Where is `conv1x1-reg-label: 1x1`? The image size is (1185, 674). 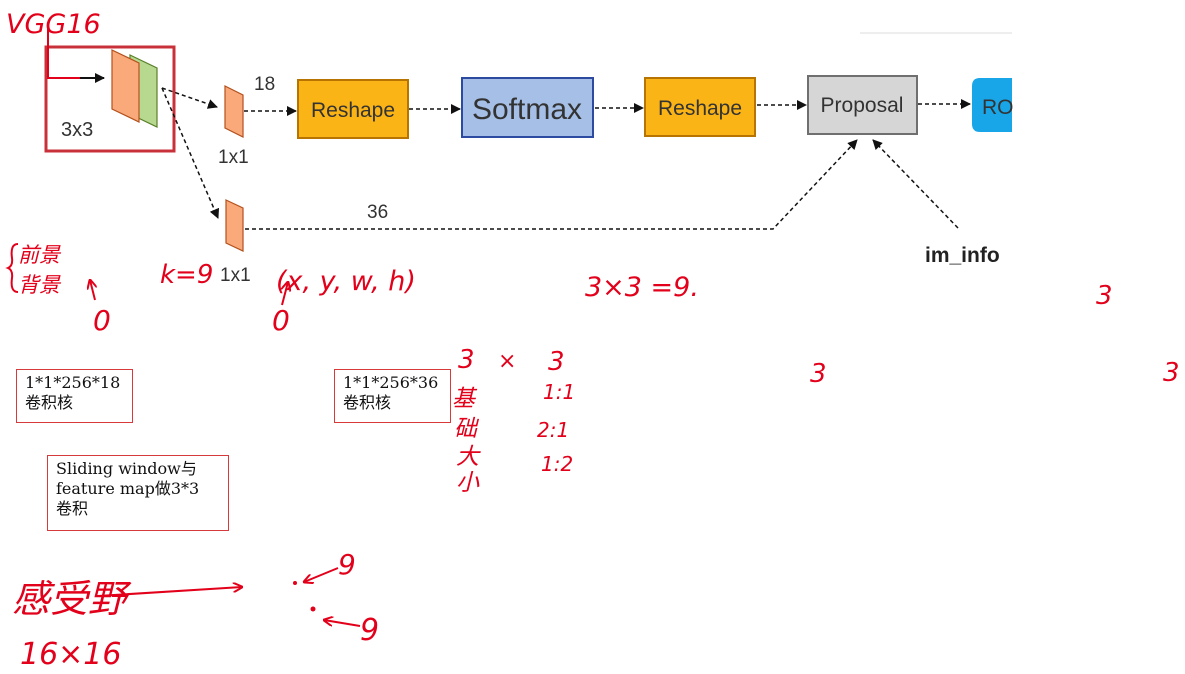 conv1x1-reg-label: 1x1 is located at coordinates (235, 275).